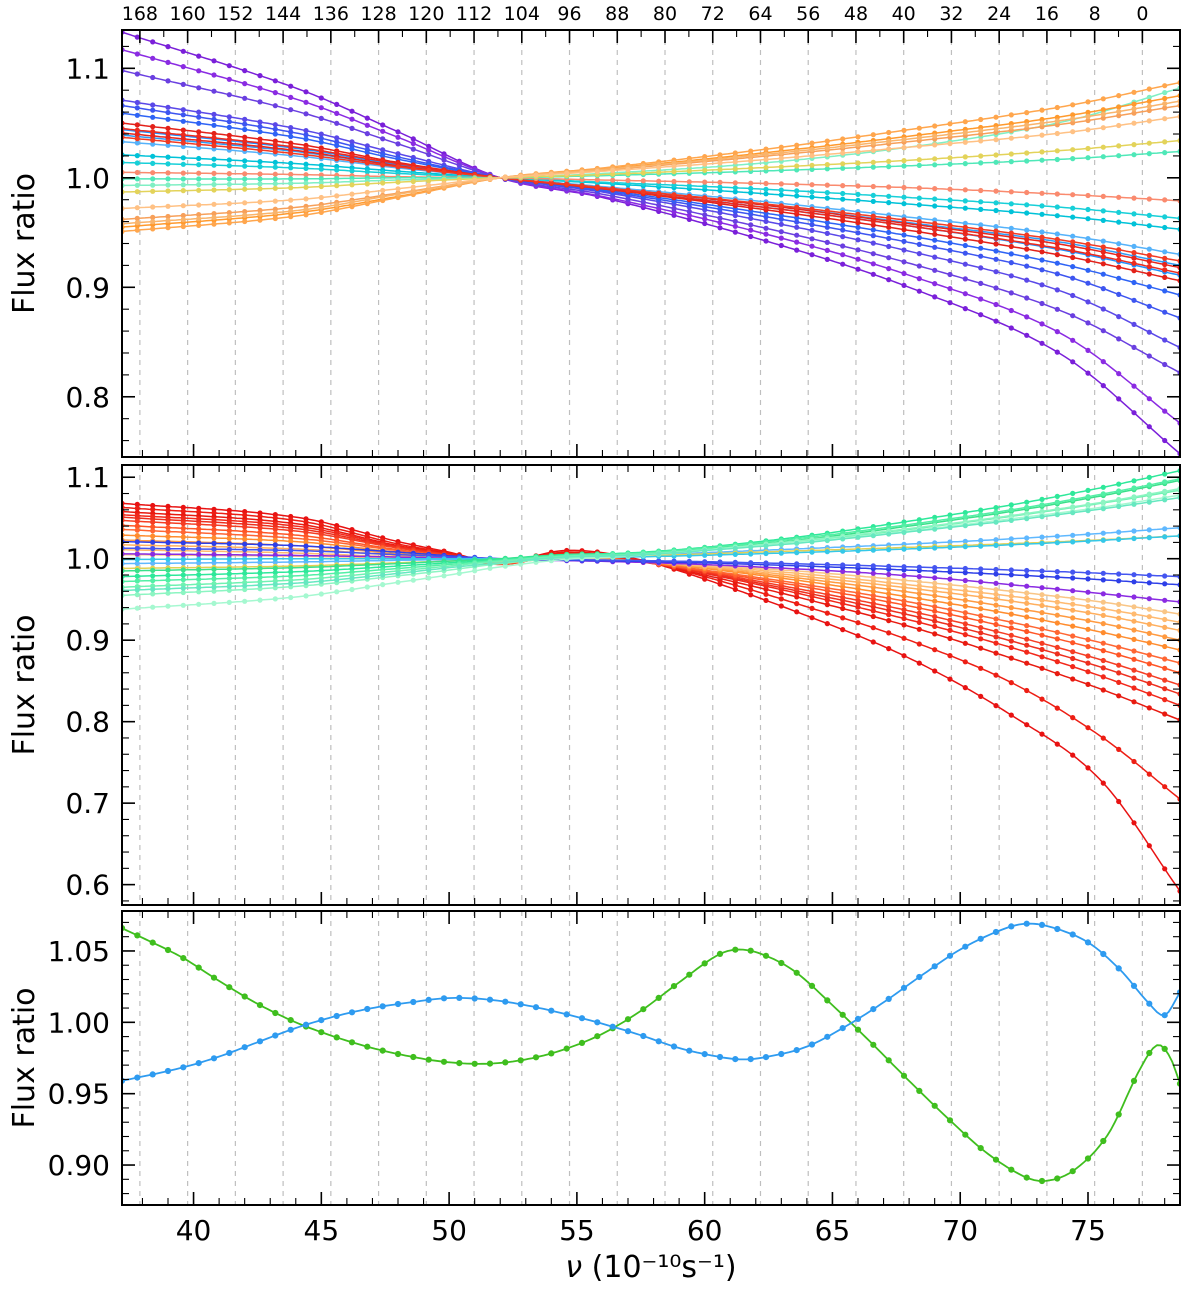  What do you see at coordinates (87, 803) in the screenshot?
I see `y-tick-label: 0.7` at bounding box center [87, 803].